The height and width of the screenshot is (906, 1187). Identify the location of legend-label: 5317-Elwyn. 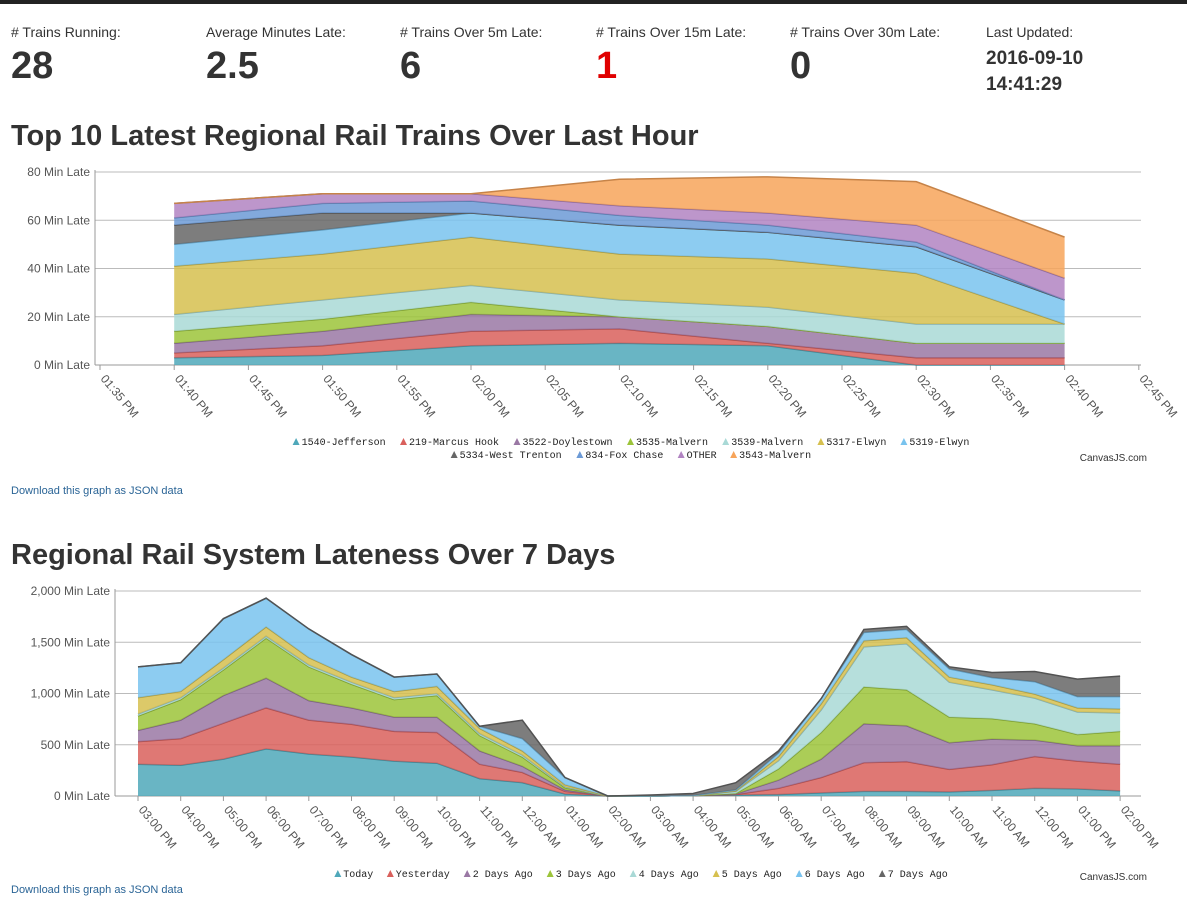
(856, 443).